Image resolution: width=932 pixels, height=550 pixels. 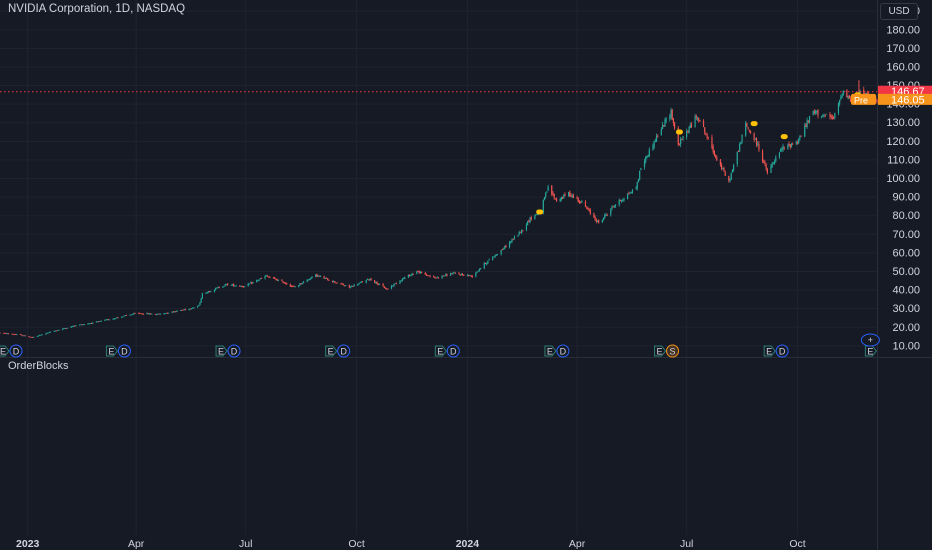 I want to click on event-letter: E, so click(x=870, y=352).